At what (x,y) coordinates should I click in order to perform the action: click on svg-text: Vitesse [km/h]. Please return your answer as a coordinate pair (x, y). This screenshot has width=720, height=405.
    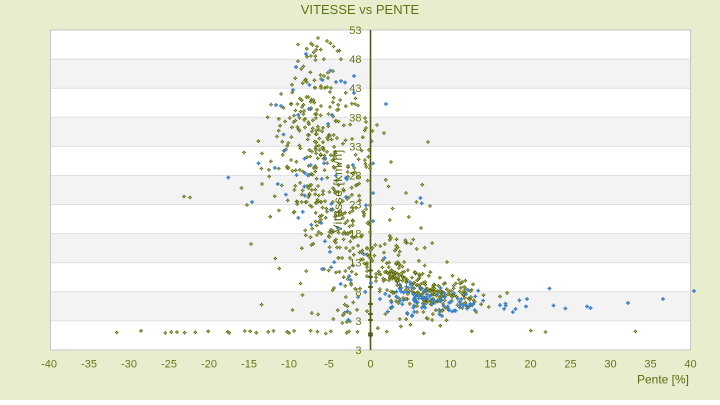
    Looking at the image, I should click on (338, 191).